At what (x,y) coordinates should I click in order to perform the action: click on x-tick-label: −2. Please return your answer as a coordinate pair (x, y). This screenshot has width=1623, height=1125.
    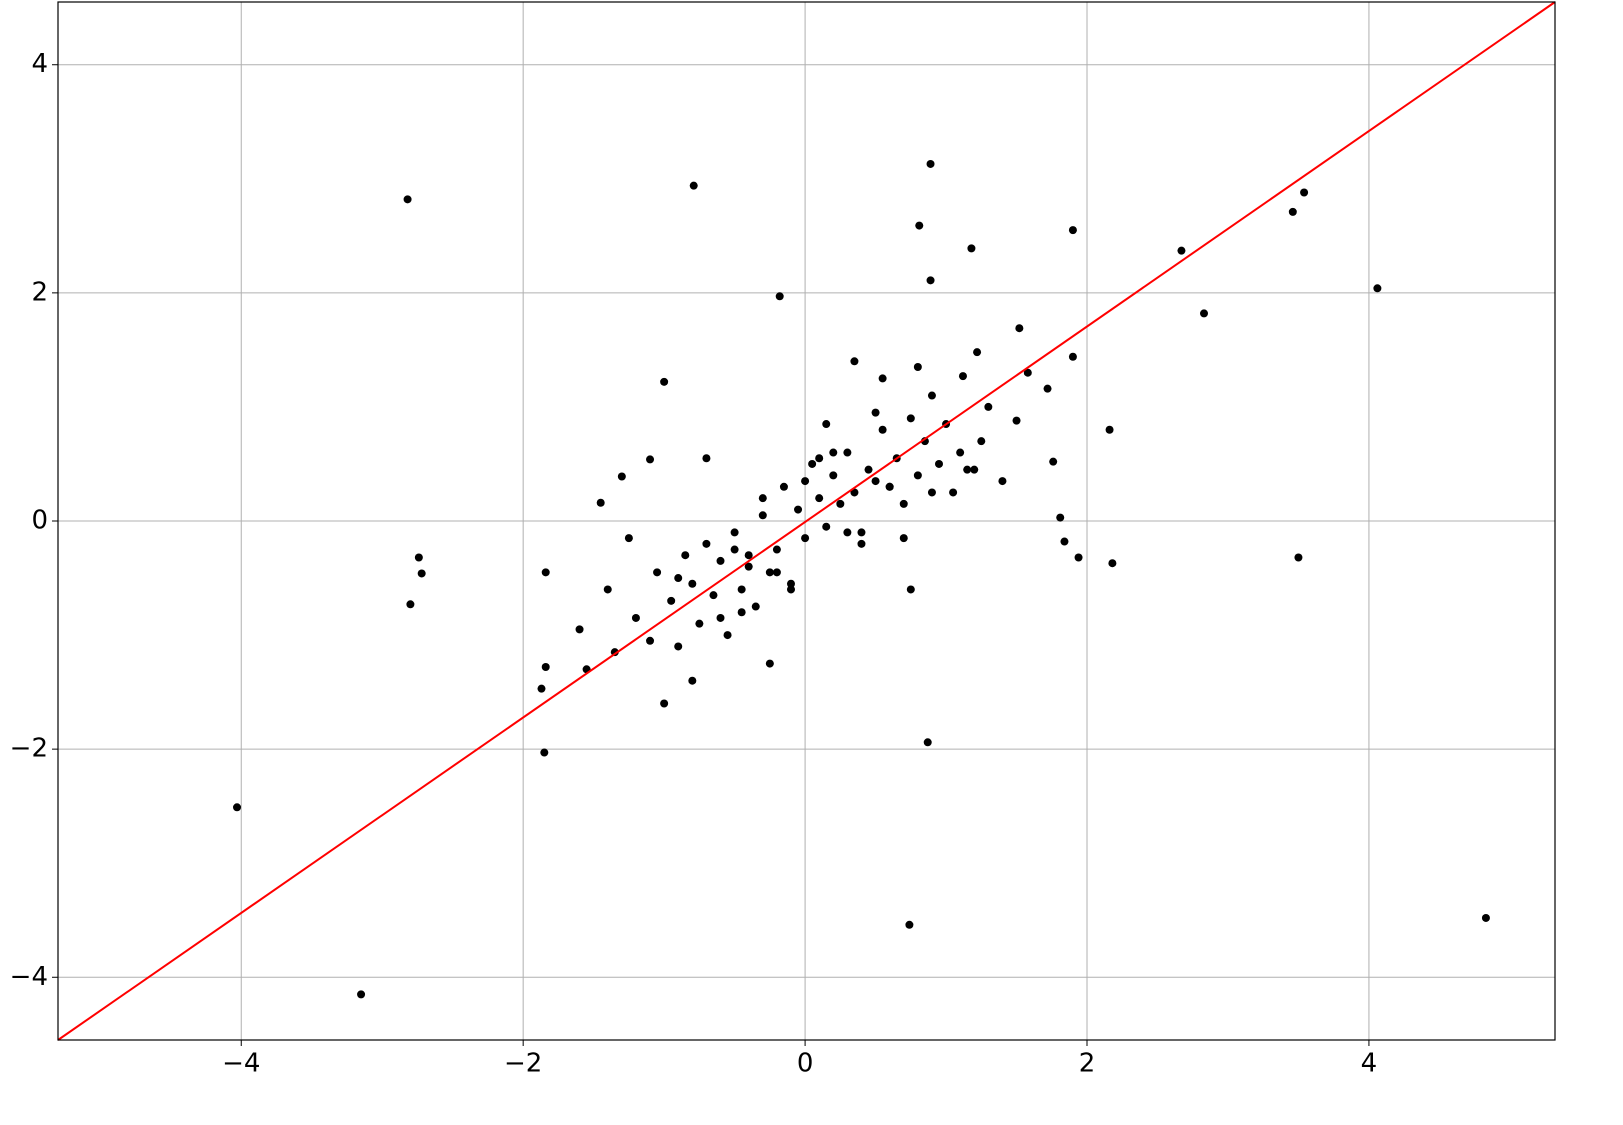
    Looking at the image, I should click on (523, 1064).